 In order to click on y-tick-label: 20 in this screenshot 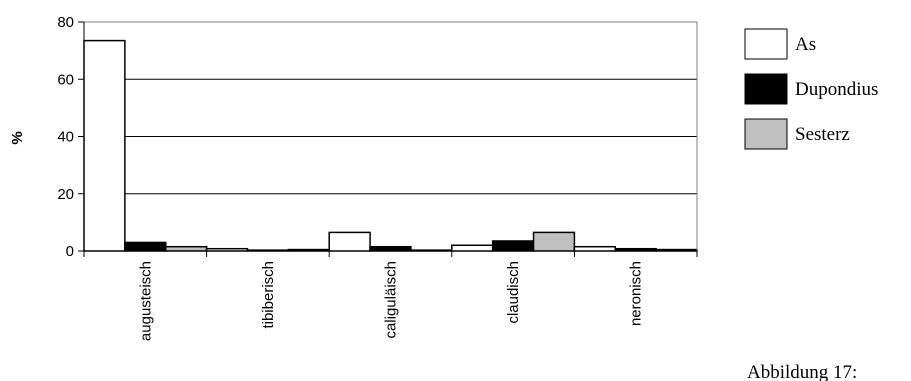, I will do `click(65, 194)`.